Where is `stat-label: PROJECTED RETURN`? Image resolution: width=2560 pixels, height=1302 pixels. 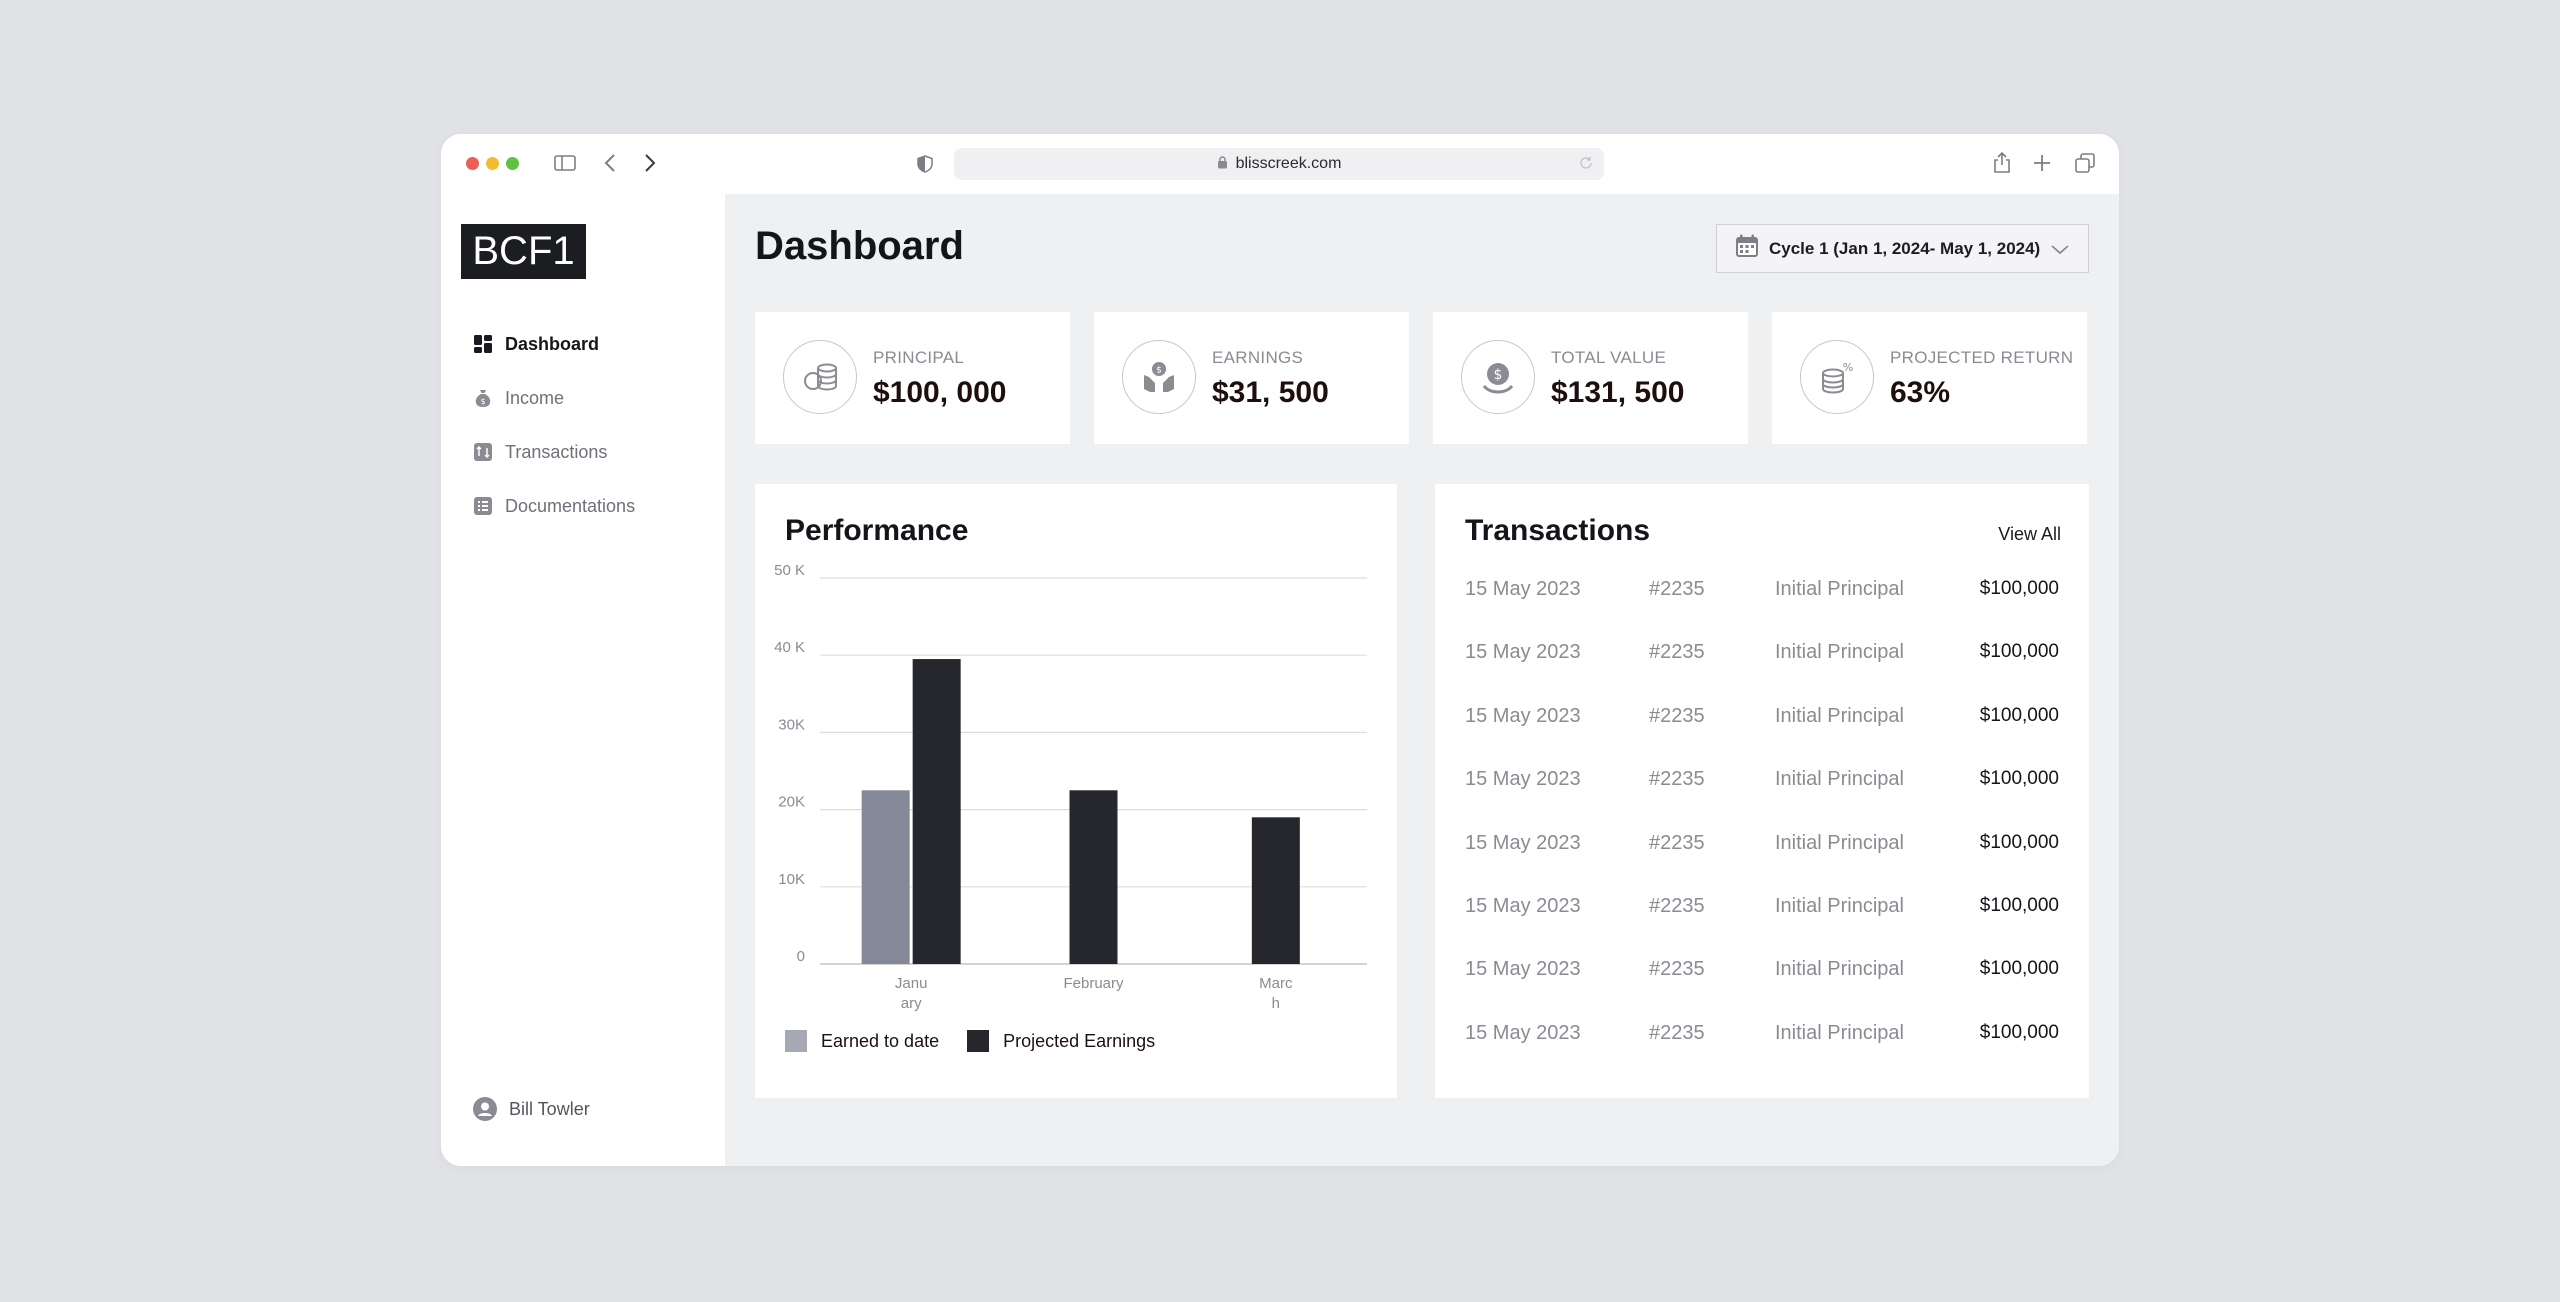 stat-label: PROJECTED RETURN is located at coordinates (1982, 357).